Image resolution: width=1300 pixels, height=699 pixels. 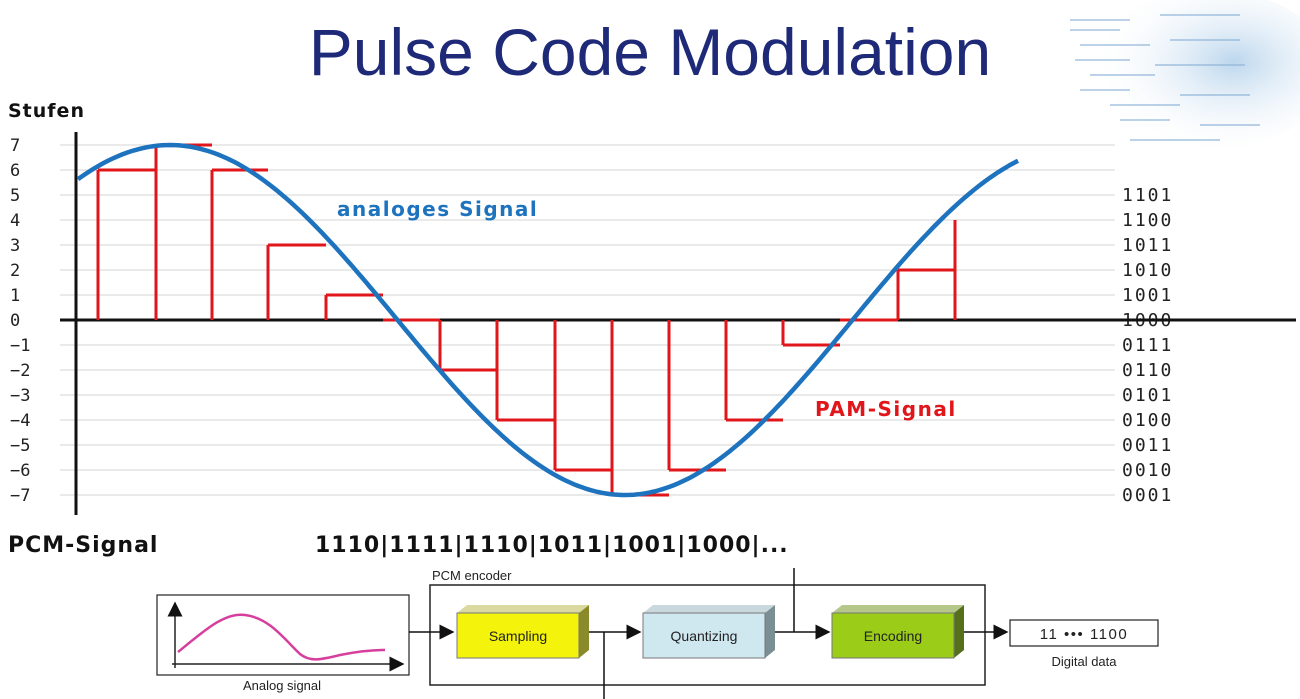 What do you see at coordinates (472, 575) in the screenshot?
I see `encoder-title: PCM encoder` at bounding box center [472, 575].